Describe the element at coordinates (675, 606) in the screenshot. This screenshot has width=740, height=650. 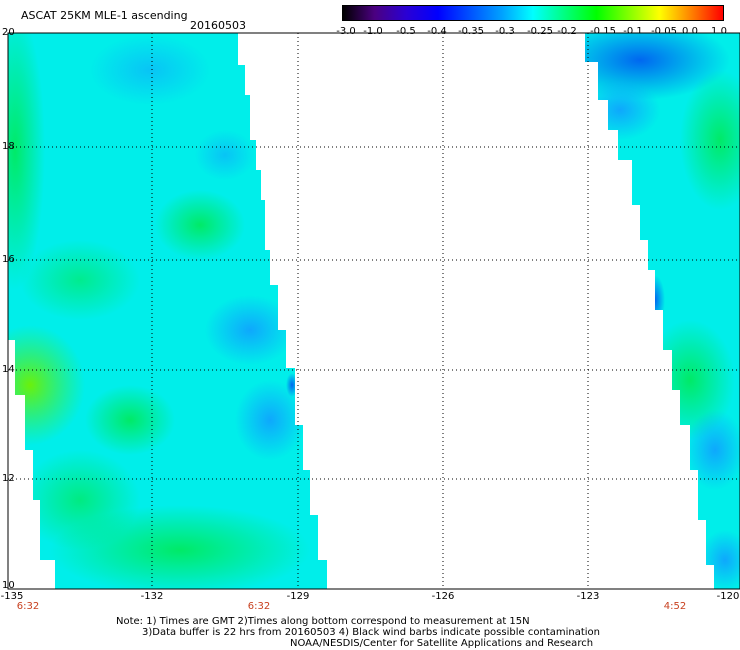
I see `swath-time: 4:52` at that location.